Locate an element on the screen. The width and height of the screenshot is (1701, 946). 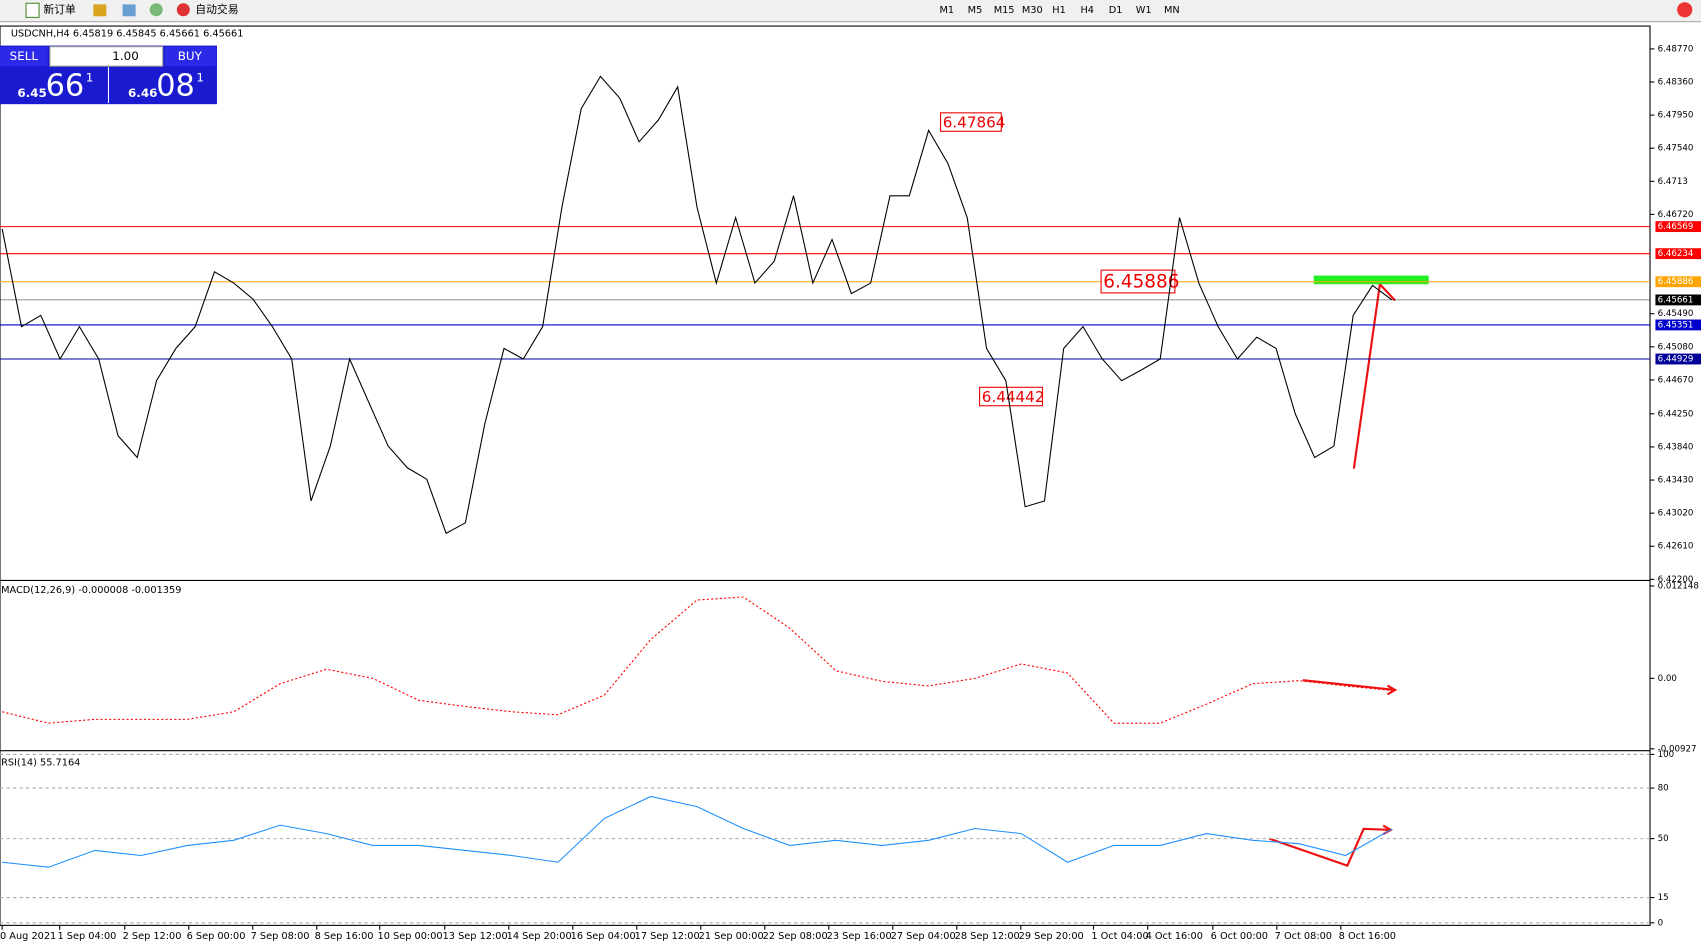
sell-price-pips: 66 is located at coordinates (65, 85).